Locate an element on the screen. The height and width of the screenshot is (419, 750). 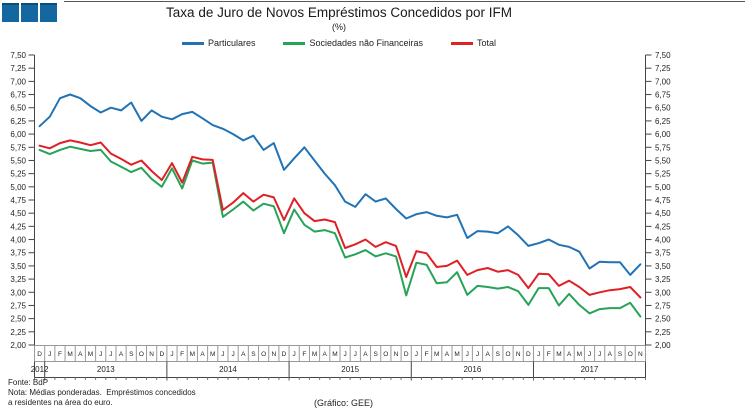
y-axis-label-right: 5,50 is located at coordinates (663, 160).